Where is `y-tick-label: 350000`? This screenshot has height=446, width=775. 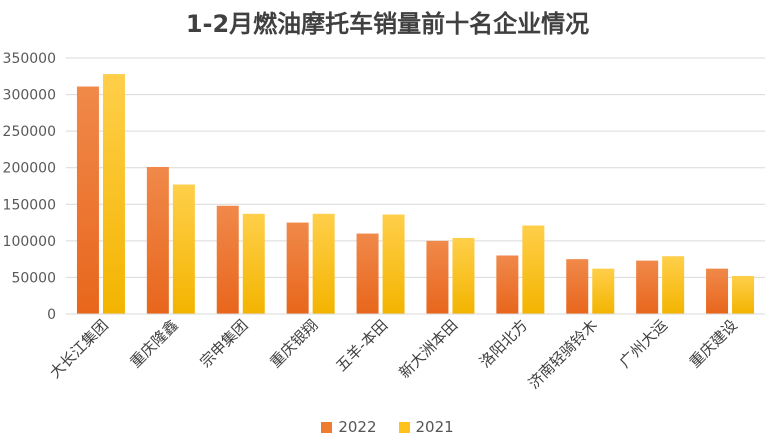
y-tick-label: 350000 is located at coordinates (29, 59).